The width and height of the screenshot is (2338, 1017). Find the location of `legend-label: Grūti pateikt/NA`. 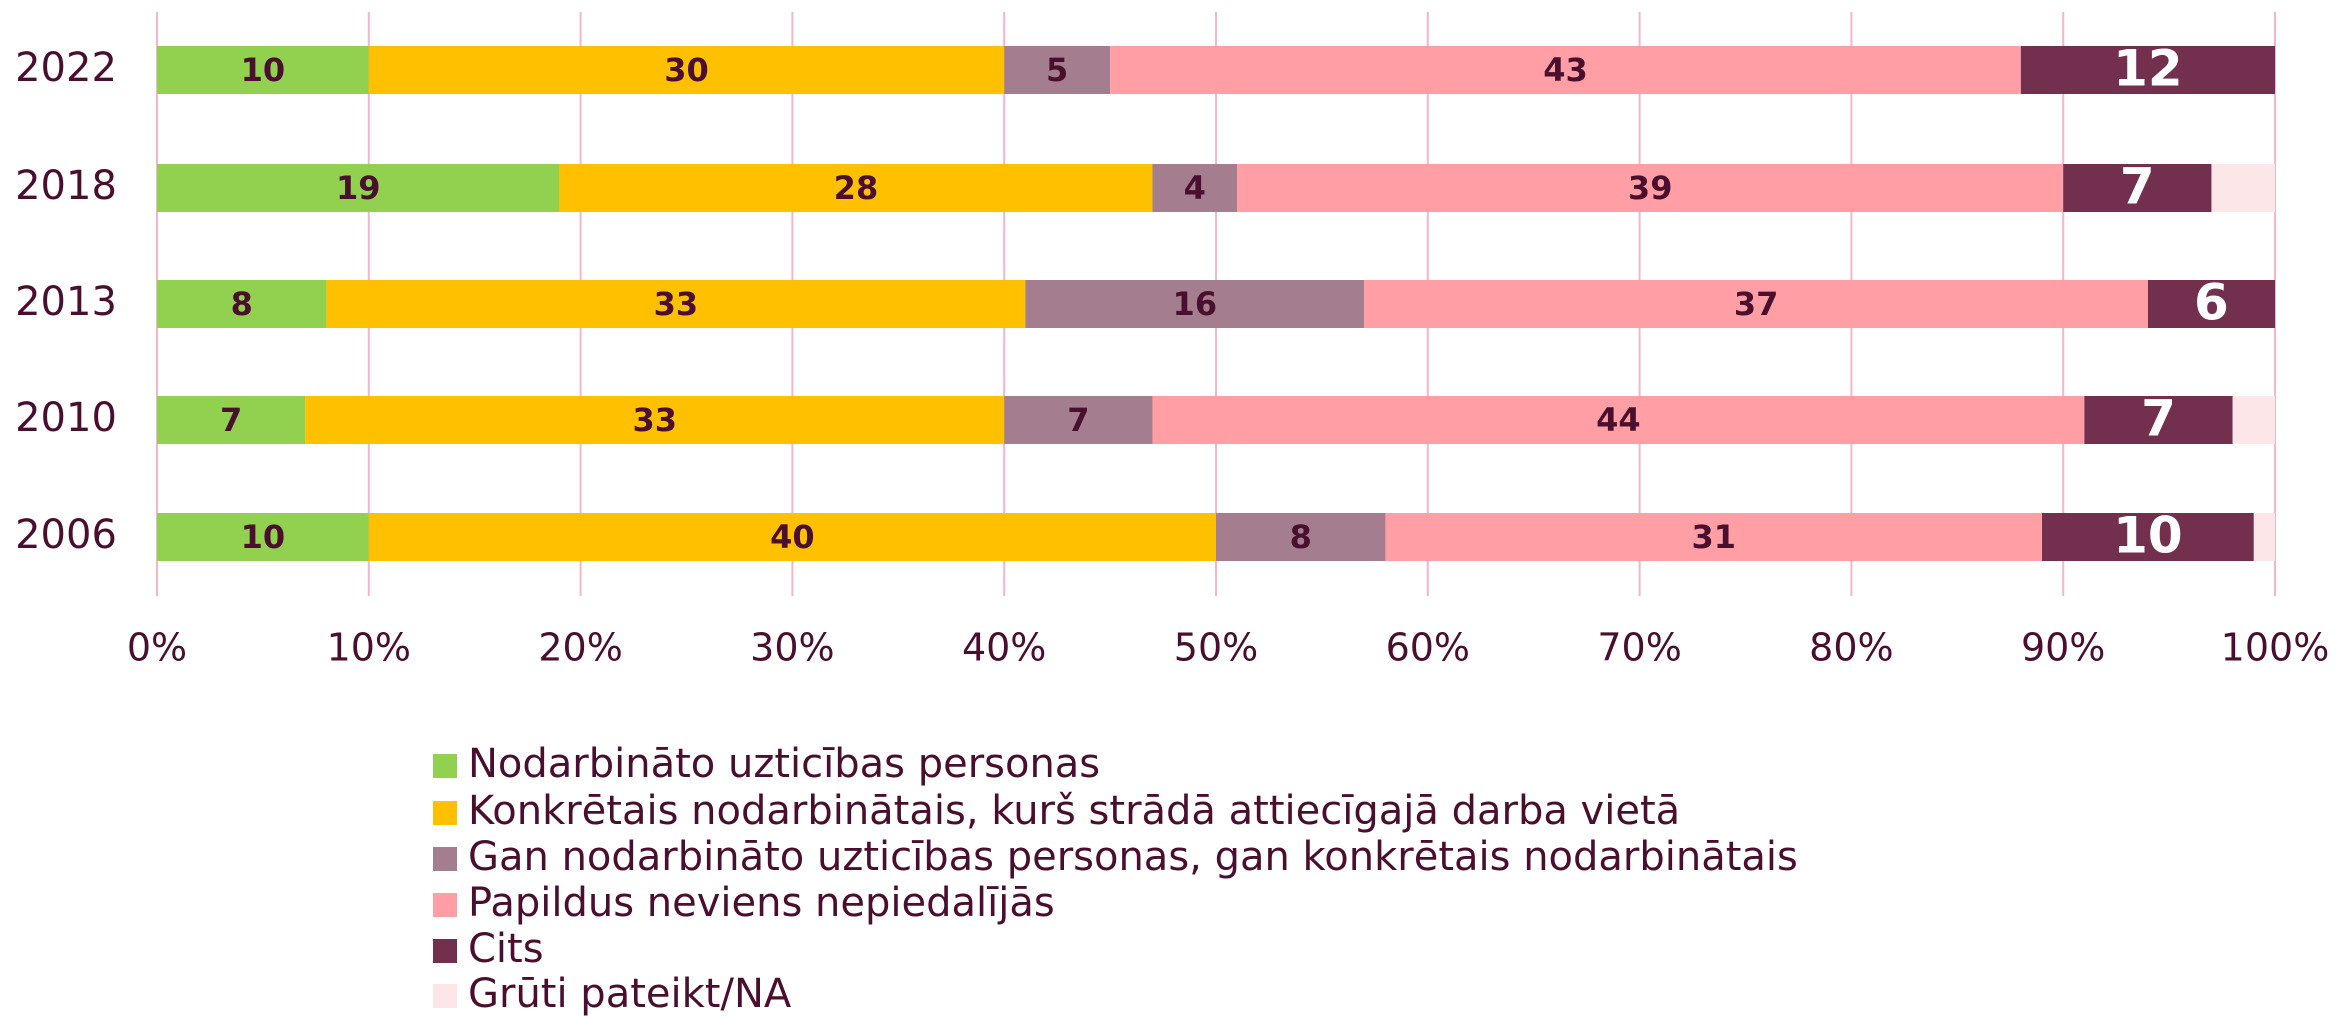

legend-label: Grūti pateikt/NA is located at coordinates (630, 994).